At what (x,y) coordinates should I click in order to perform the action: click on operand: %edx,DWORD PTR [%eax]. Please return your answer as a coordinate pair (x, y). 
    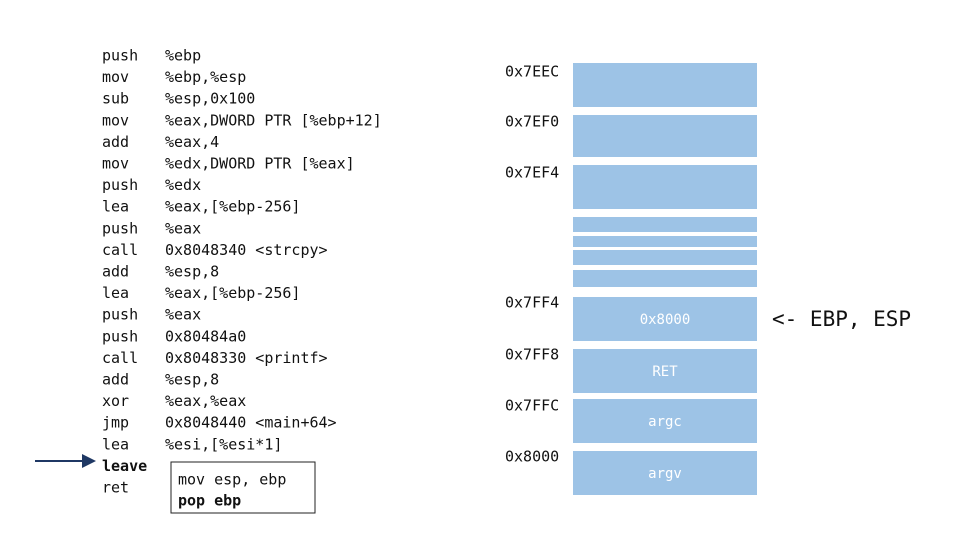
    Looking at the image, I should click on (260, 164).